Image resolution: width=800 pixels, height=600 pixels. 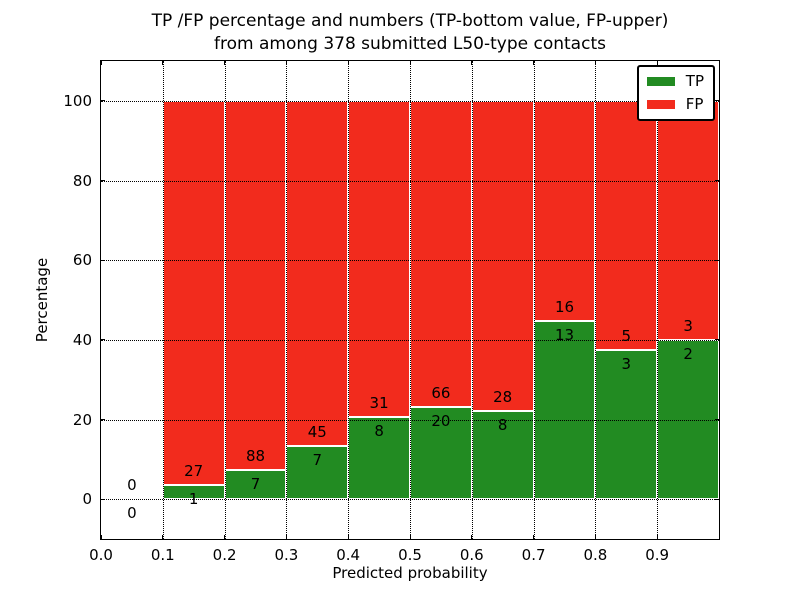 What do you see at coordinates (82, 260) in the screenshot?
I see `y-tick-label: 60` at bounding box center [82, 260].